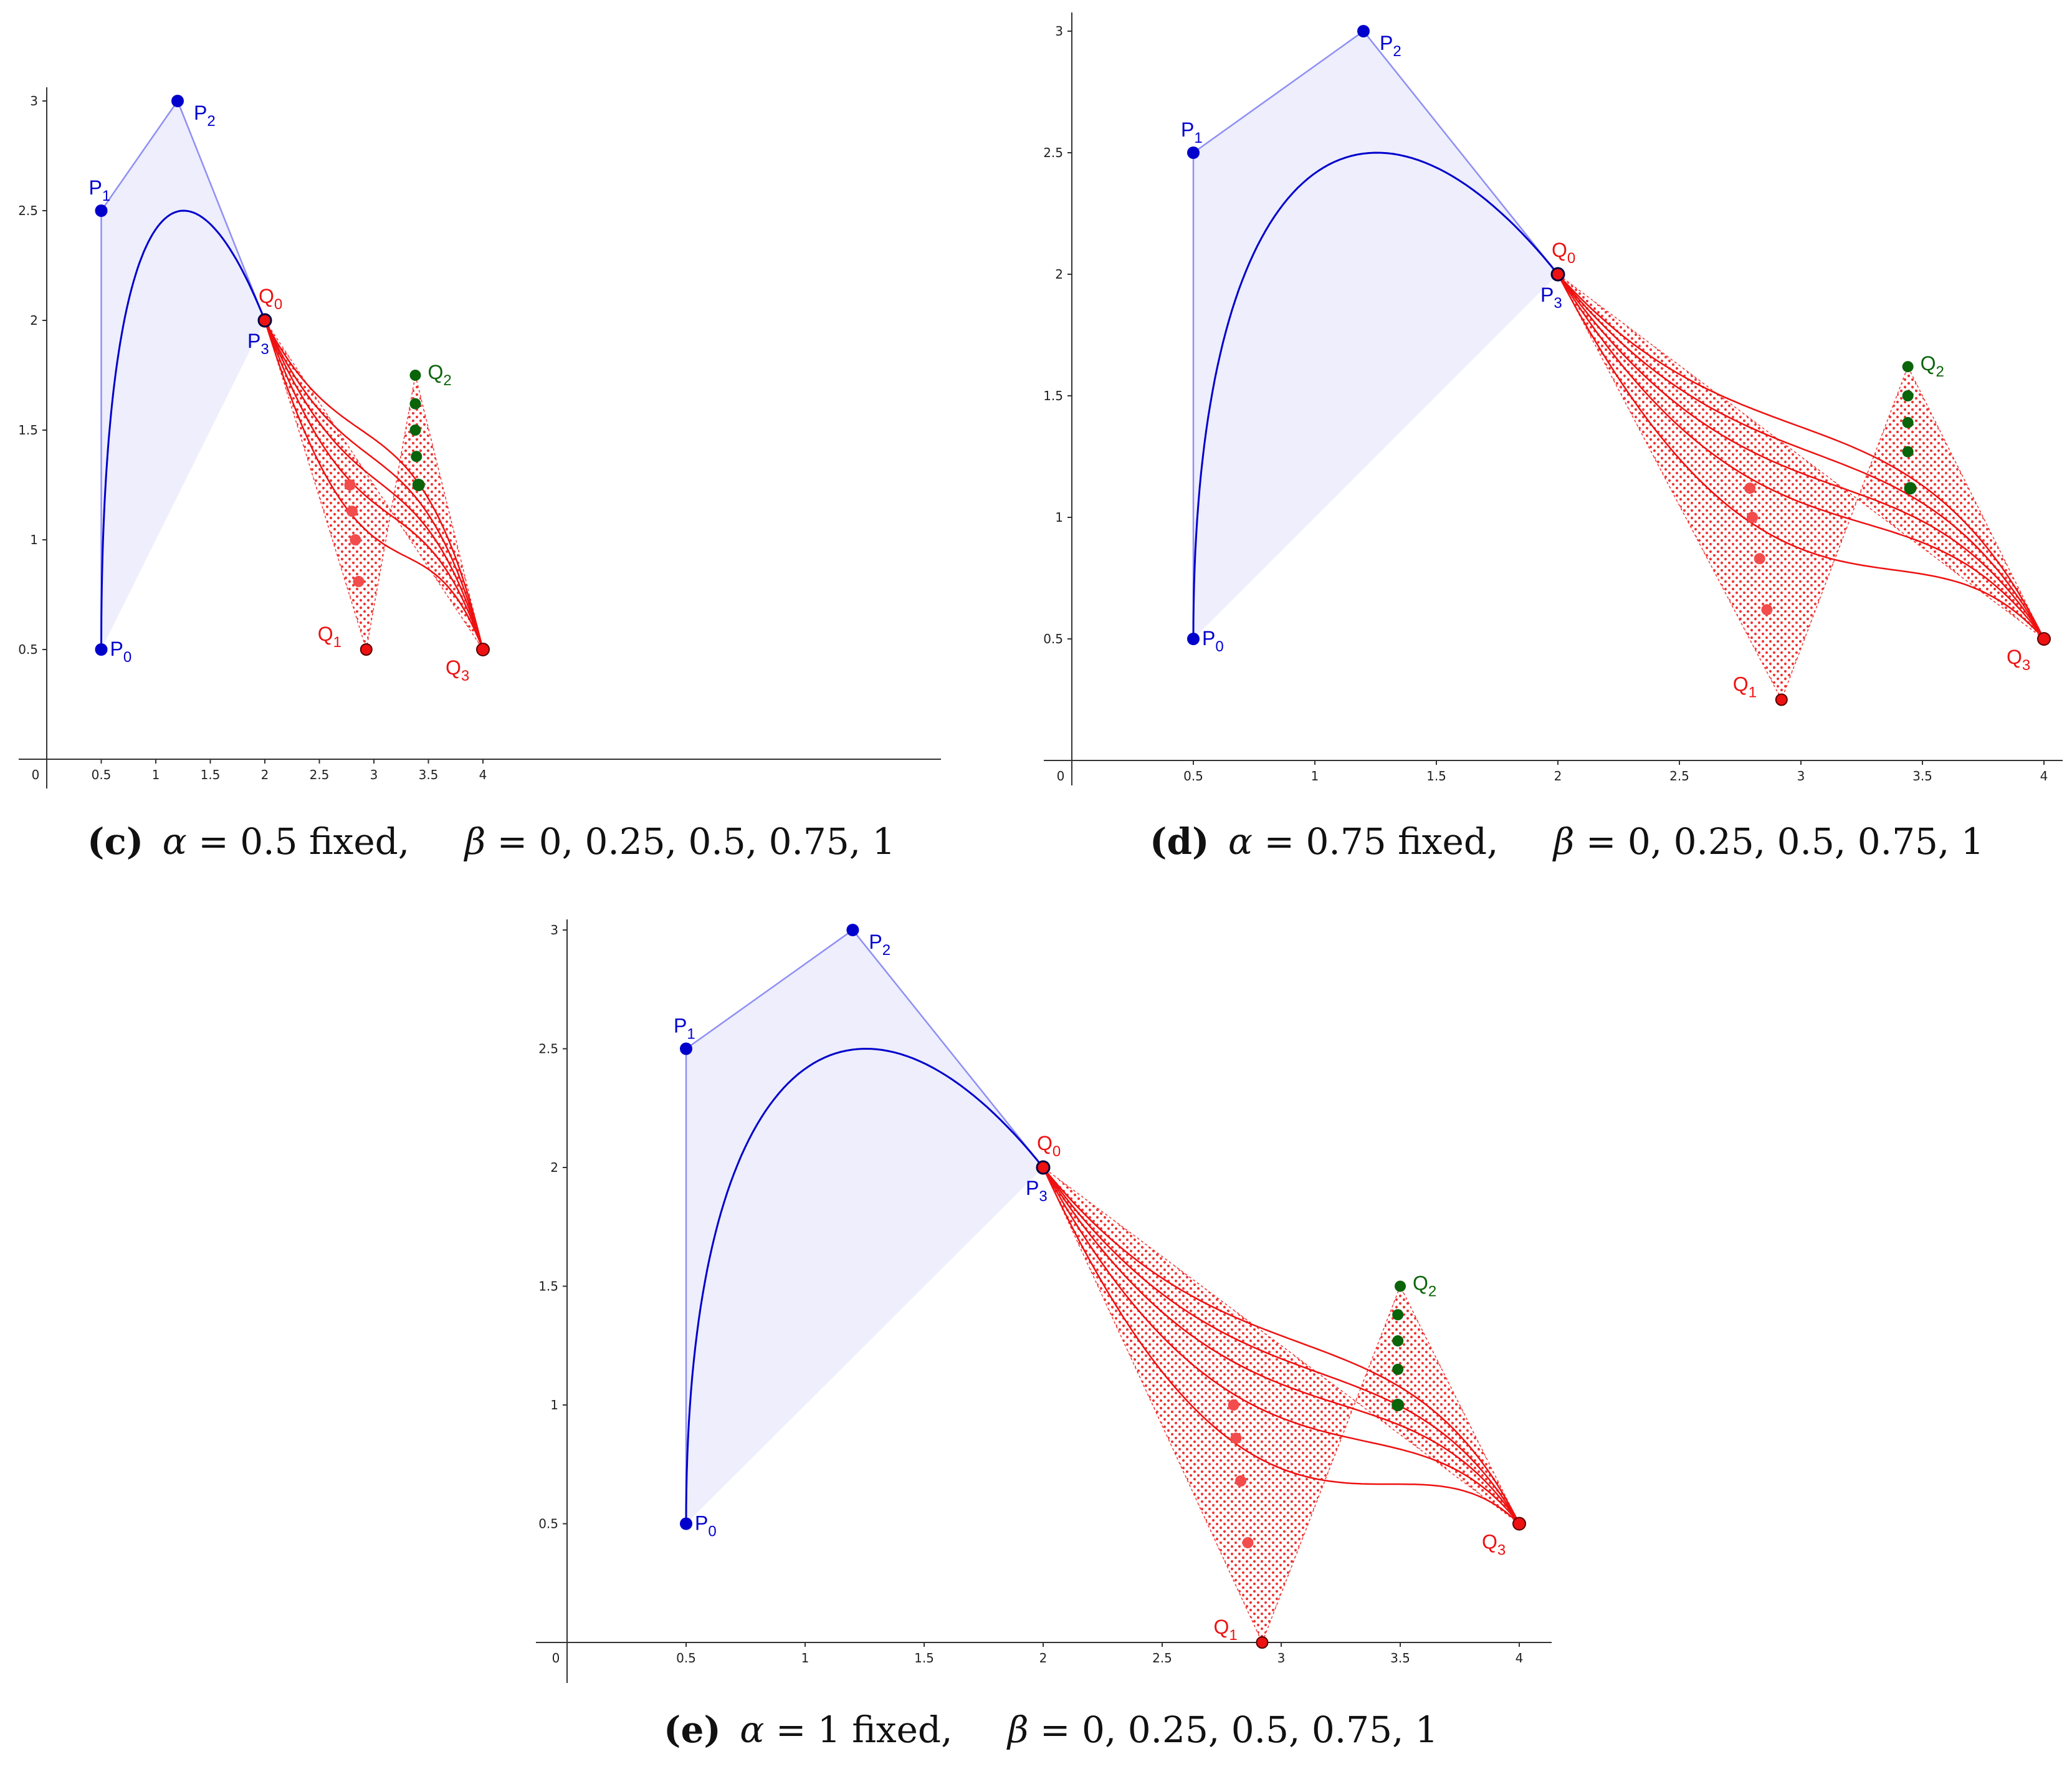 The height and width of the screenshot is (1769, 2072). I want to click on caption-e-alpha: α, so click(752, 1730).